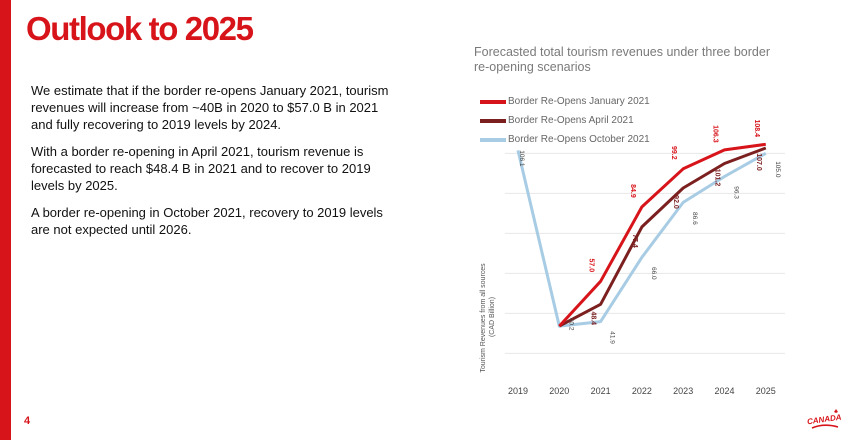 Image resolution: width=850 pixels, height=440 pixels. What do you see at coordinates (717, 178) in the screenshot?
I see `data-label: 101.2` at bounding box center [717, 178].